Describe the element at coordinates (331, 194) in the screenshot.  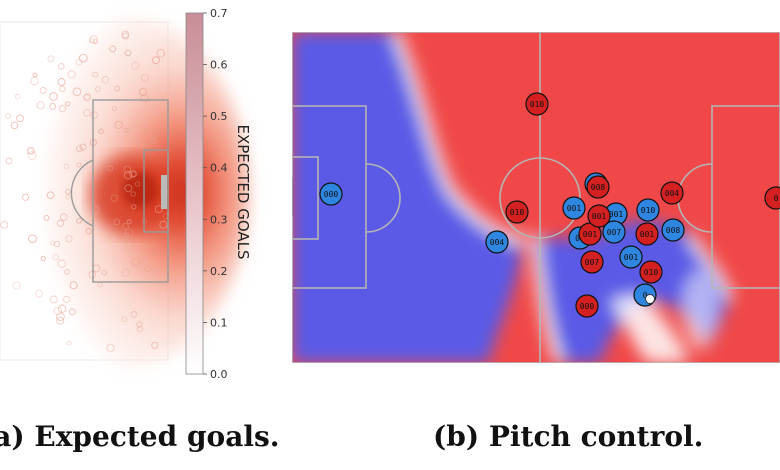
I see `blue-player-marker: 000` at that location.